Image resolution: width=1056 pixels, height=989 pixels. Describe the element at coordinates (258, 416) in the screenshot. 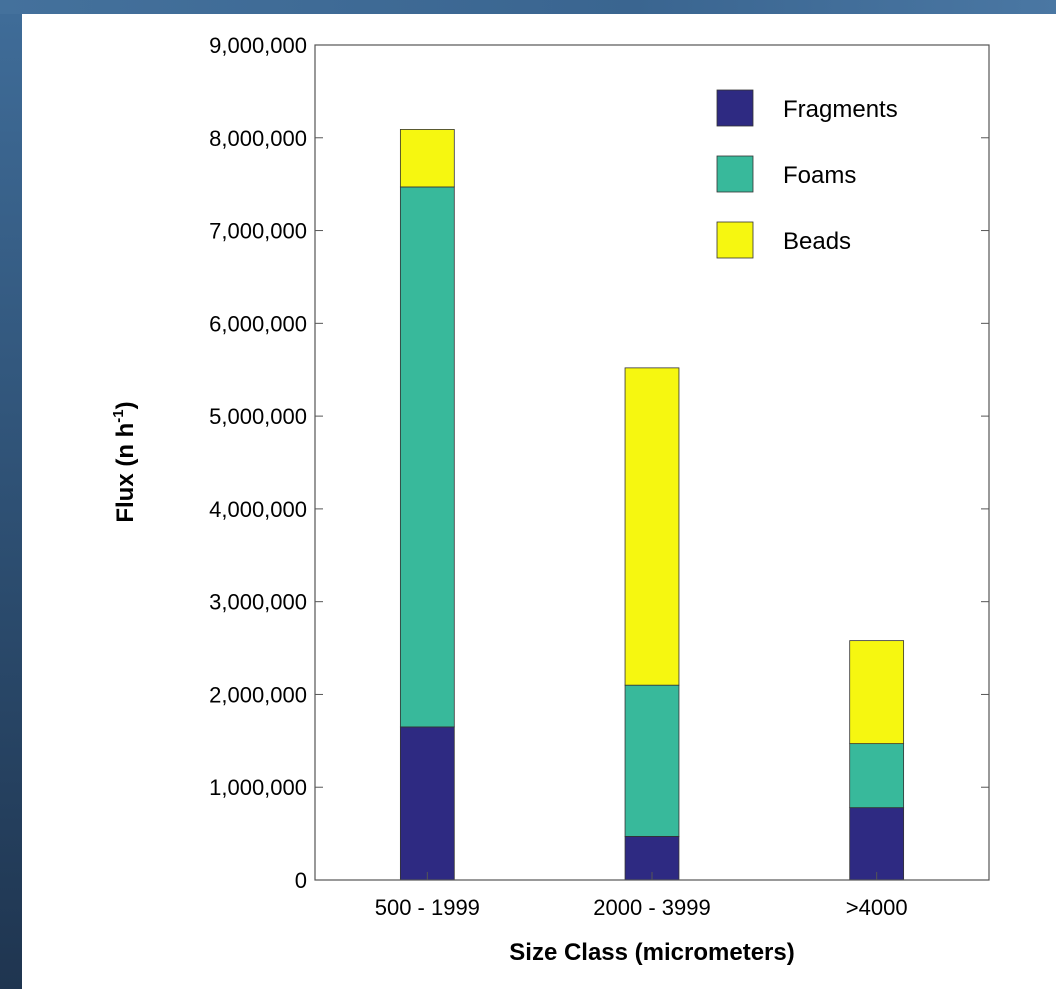

I see `y-tick-label: 5,000,000` at that location.